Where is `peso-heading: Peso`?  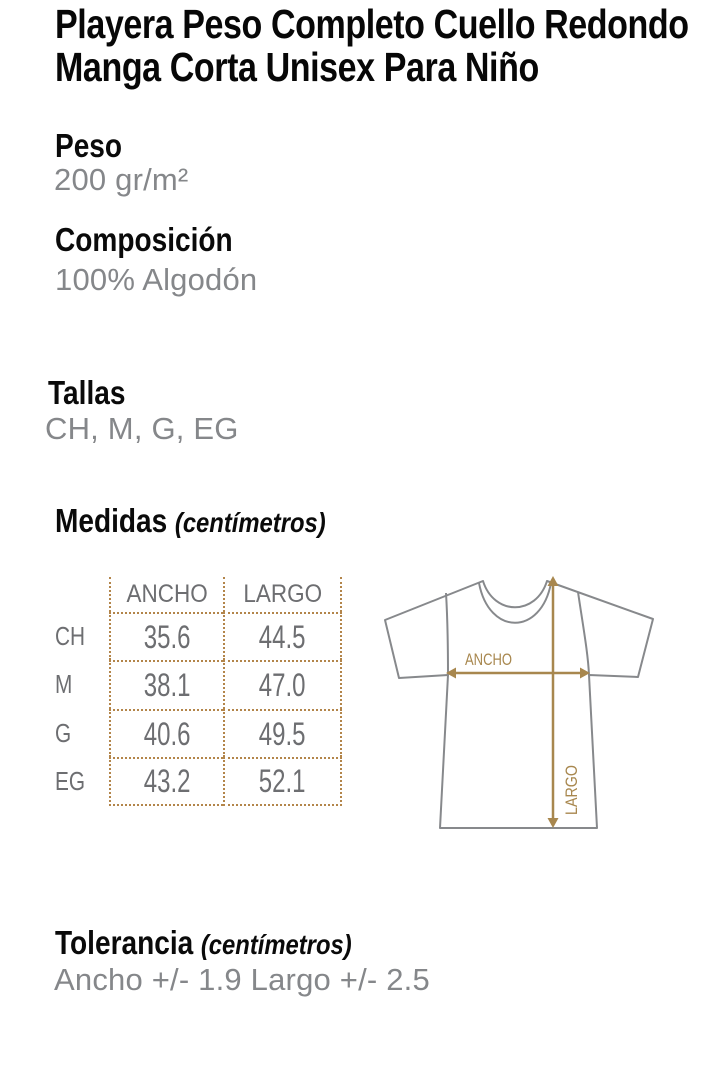 peso-heading: Peso is located at coordinates (89, 145).